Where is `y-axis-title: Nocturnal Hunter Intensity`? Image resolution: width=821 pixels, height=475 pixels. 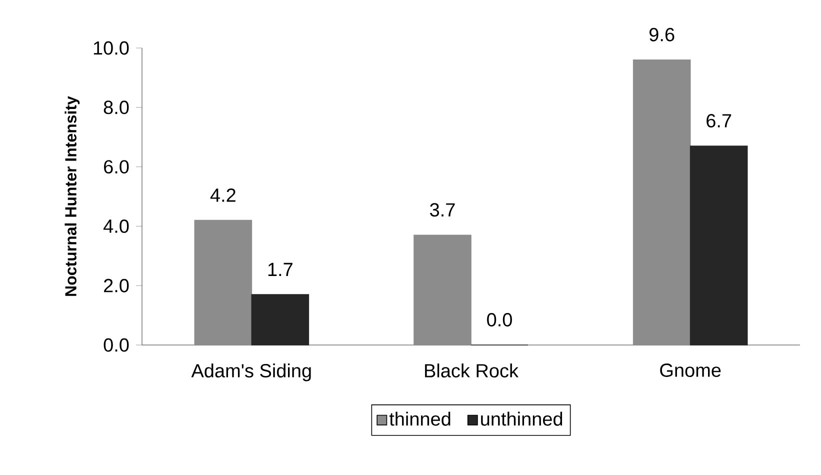
y-axis-title: Nocturnal Hunter Intensity is located at coordinates (72, 196).